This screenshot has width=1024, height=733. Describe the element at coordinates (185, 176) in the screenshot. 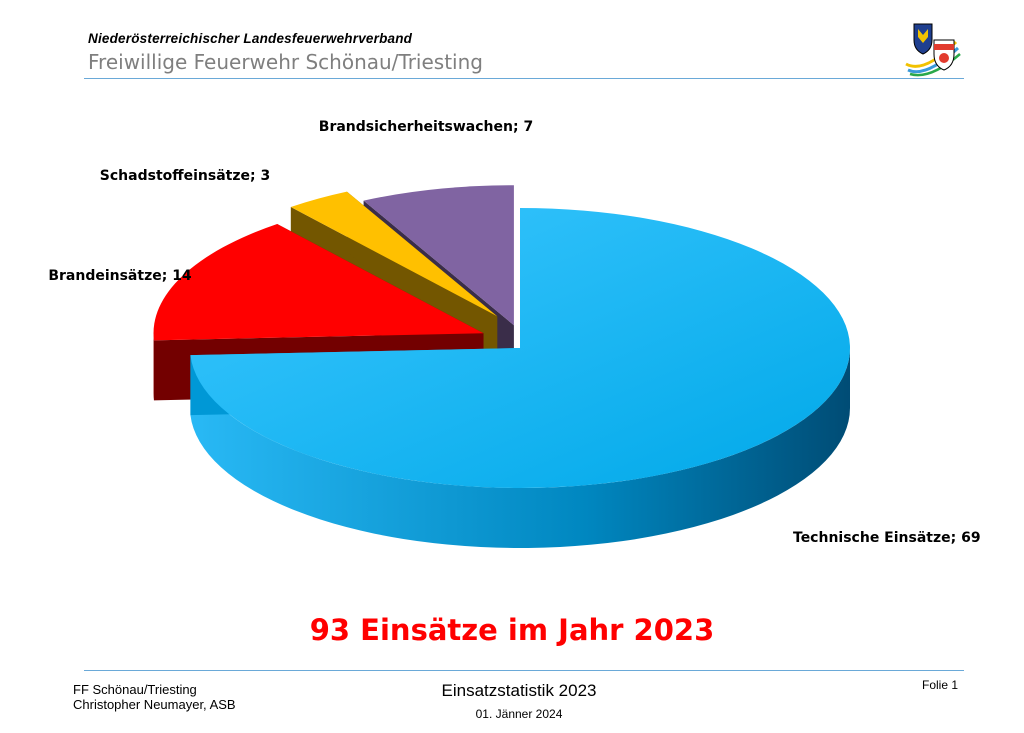

I see `slice-label-schadstoffeins-tze: Schadstoffeinsätze; 3` at that location.